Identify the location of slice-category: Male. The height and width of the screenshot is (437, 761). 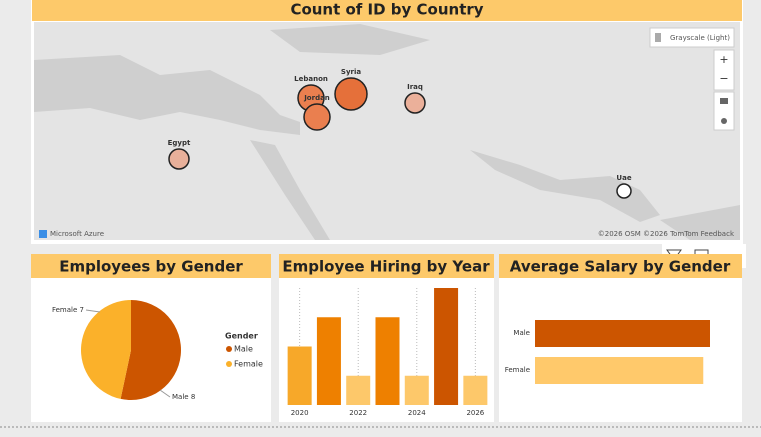
(180, 397).